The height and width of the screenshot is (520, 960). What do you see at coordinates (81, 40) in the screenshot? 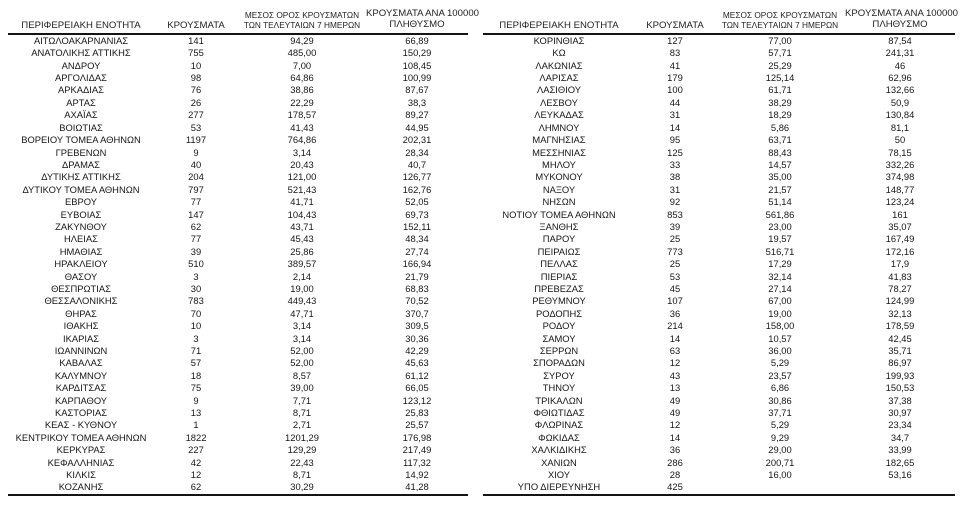
I see `region-name: ΑΙΤΩΛΟΑΚΑΡΝΑΝΙΑΣ` at bounding box center [81, 40].